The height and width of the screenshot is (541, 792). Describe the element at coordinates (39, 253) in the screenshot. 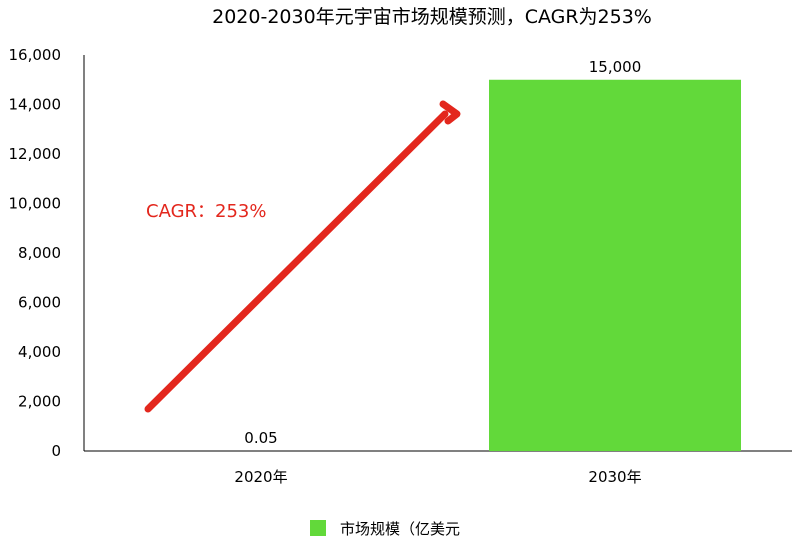

I see `y-tick-label: 8,000` at that location.